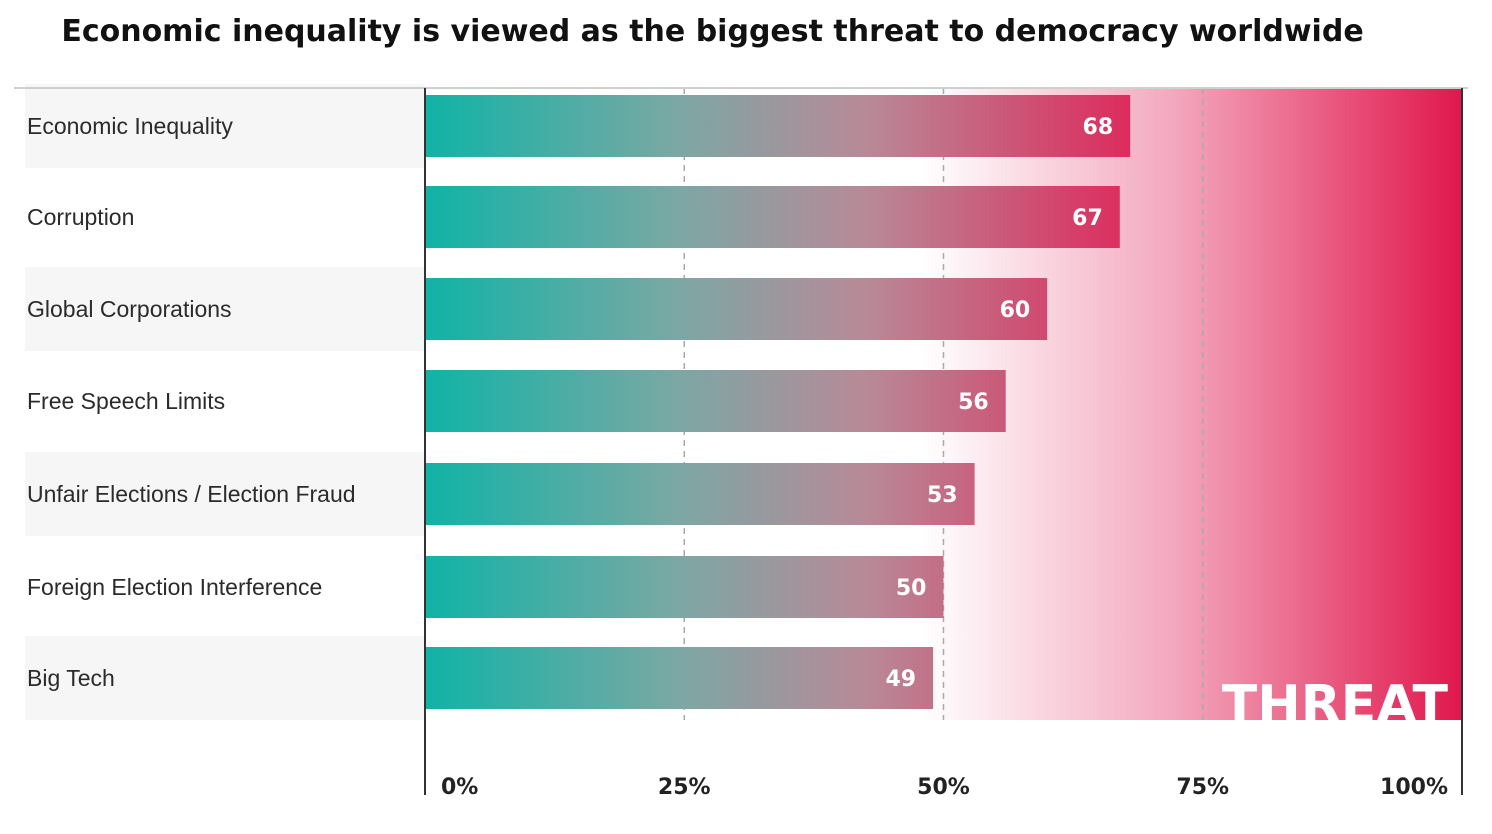  I want to click on category-label: Free Speech Limits, so click(126, 401).